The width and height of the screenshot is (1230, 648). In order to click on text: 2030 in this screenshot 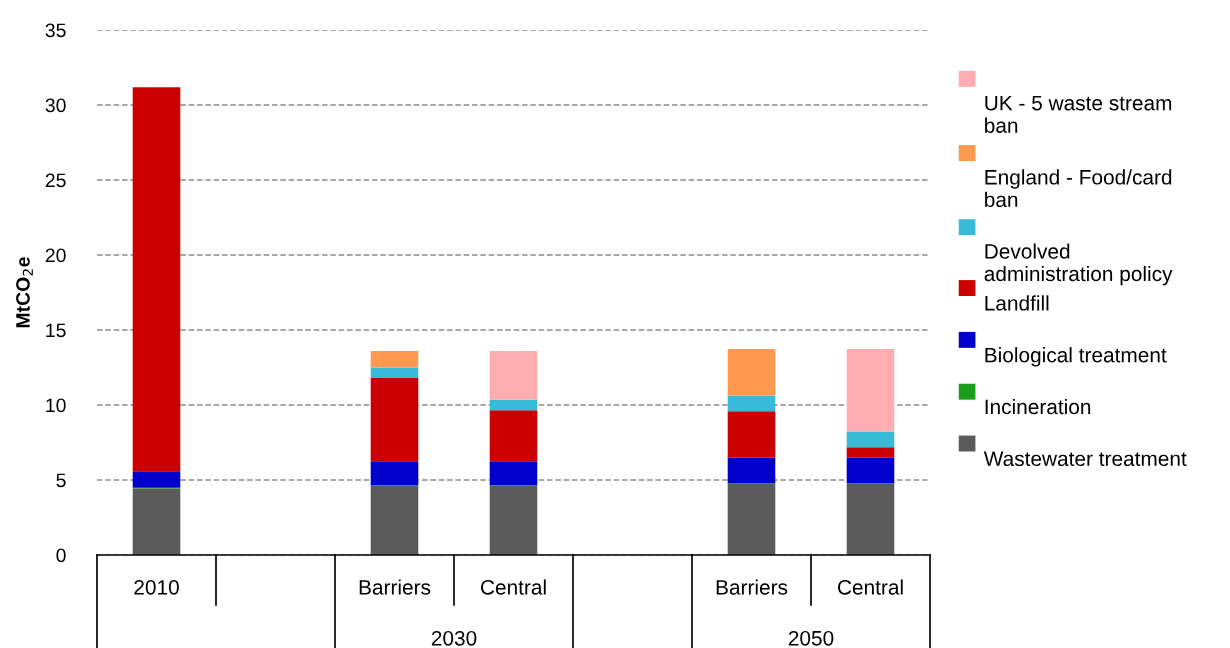, I will do `click(454, 638)`.